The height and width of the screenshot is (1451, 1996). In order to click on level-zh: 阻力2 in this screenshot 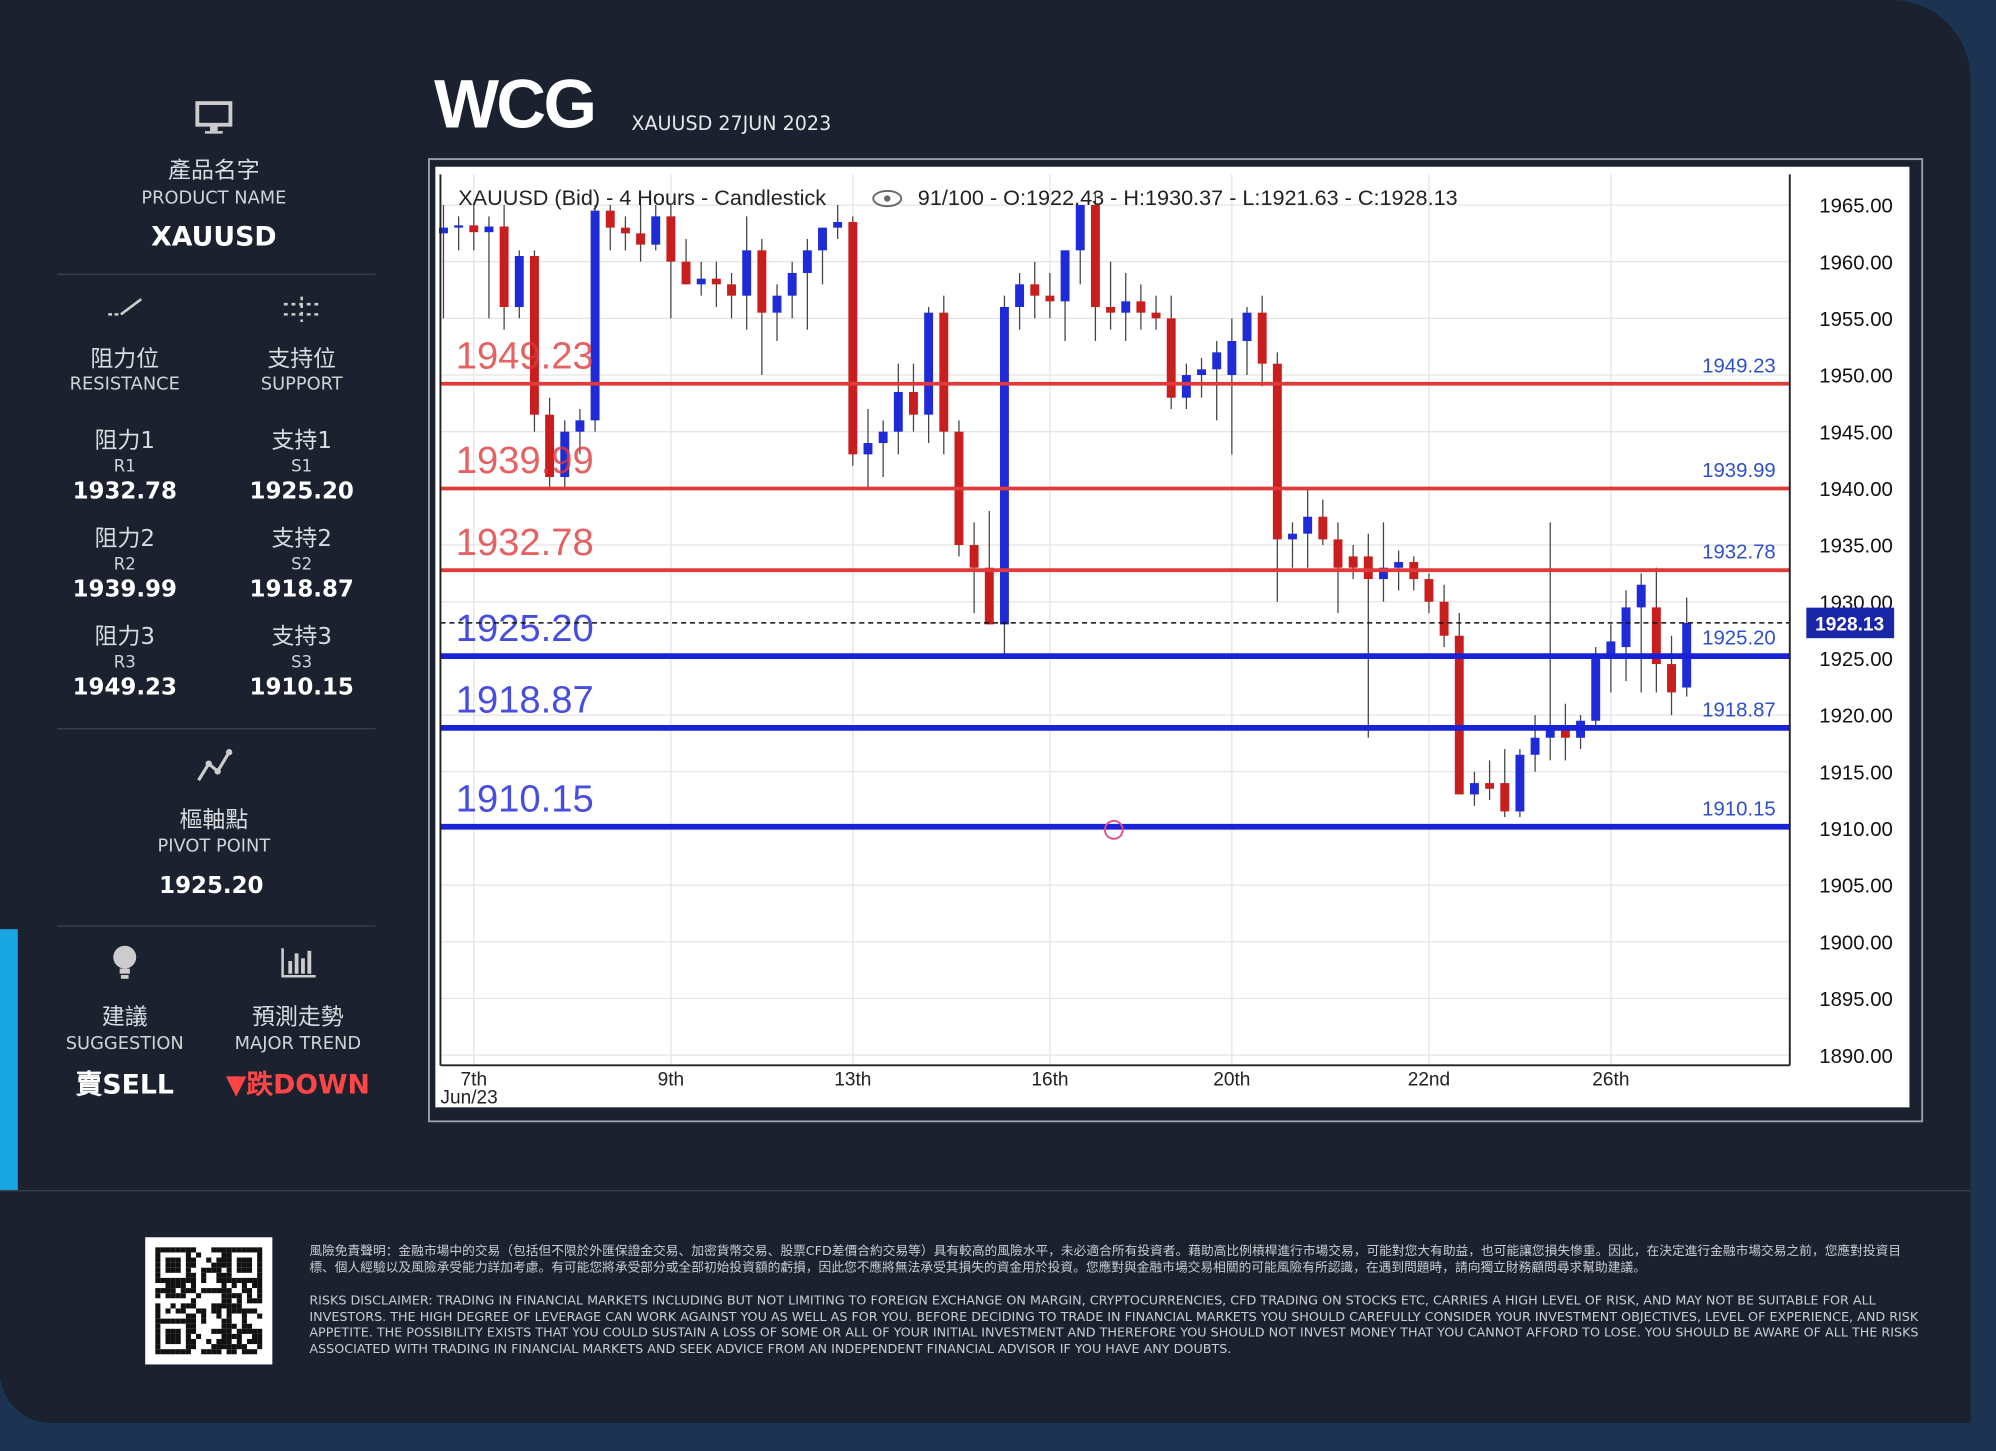, I will do `click(124, 539)`.